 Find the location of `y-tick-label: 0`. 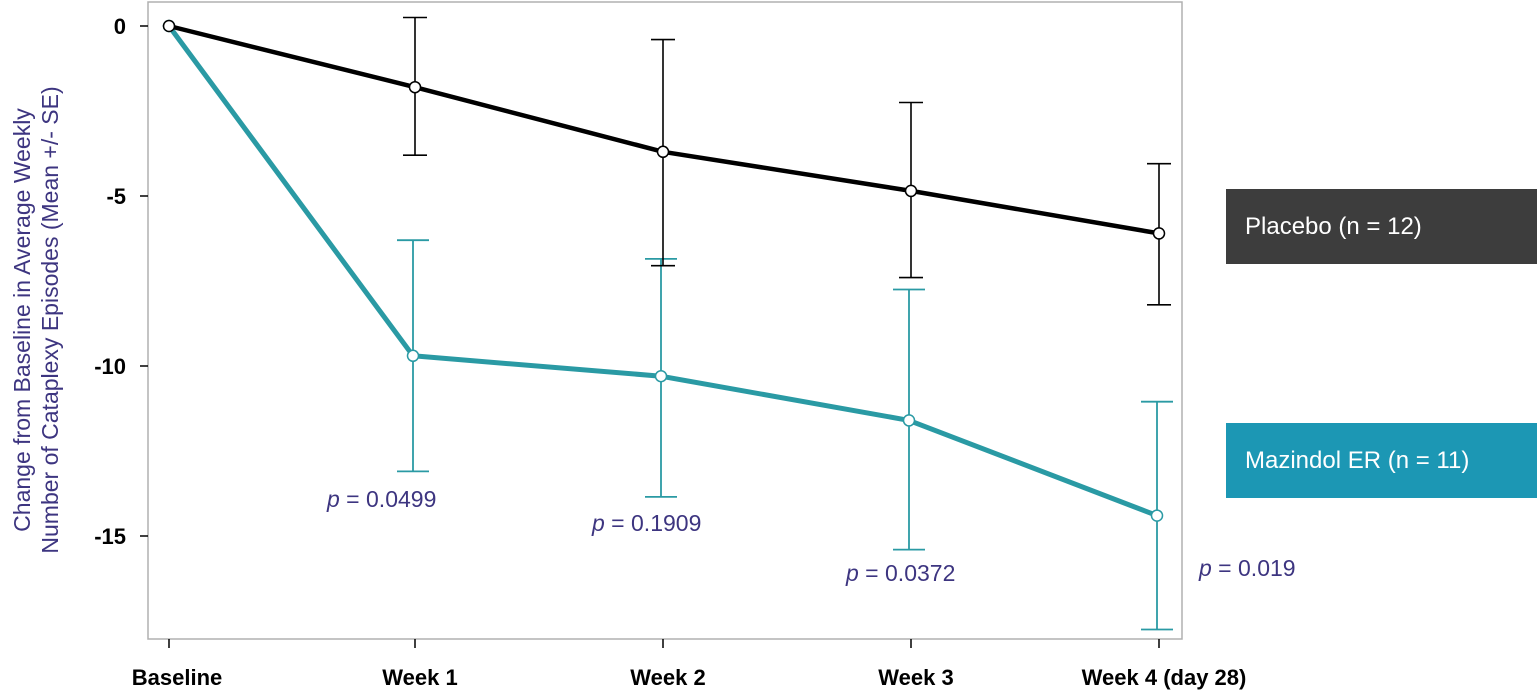

y-tick-label: 0 is located at coordinates (120, 26).